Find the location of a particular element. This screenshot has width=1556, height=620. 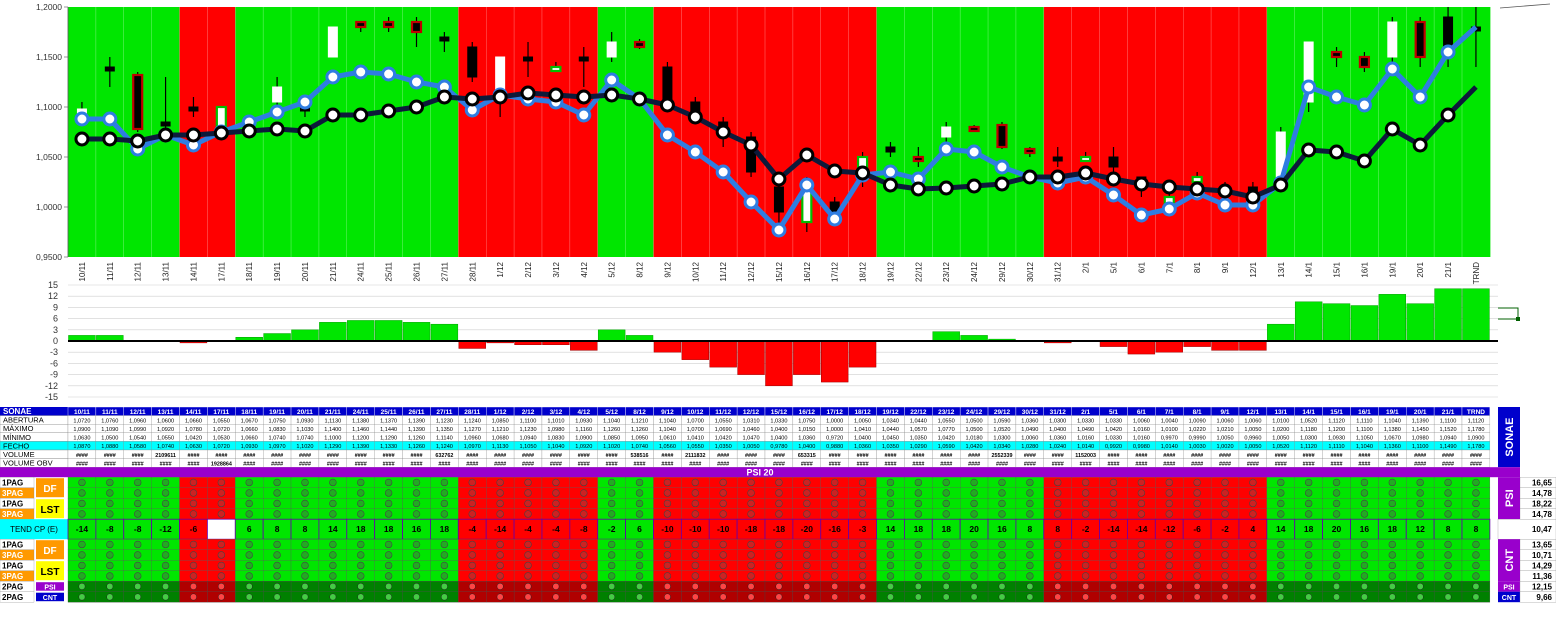

value-text: 1,1010 is located at coordinates (555, 421).